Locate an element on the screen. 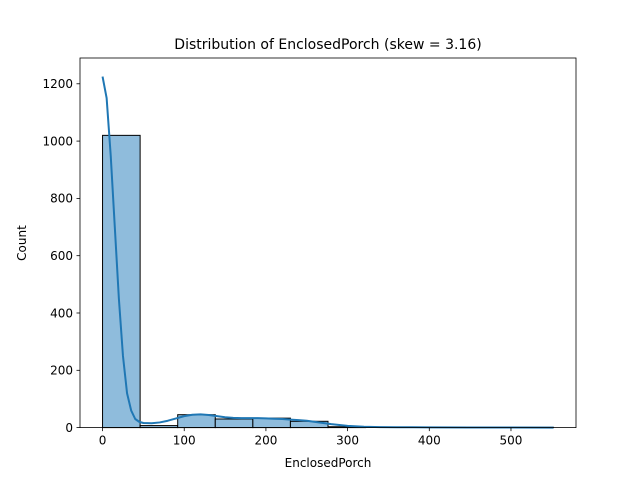  y-tick-label: 1000 is located at coordinates (57, 141).